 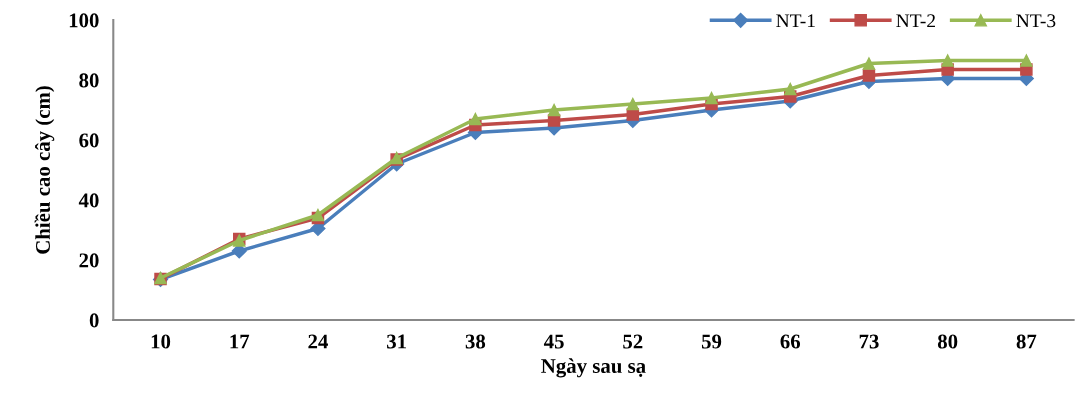 What do you see at coordinates (711, 341) in the screenshot?
I see `x-tick-label: 59` at bounding box center [711, 341].